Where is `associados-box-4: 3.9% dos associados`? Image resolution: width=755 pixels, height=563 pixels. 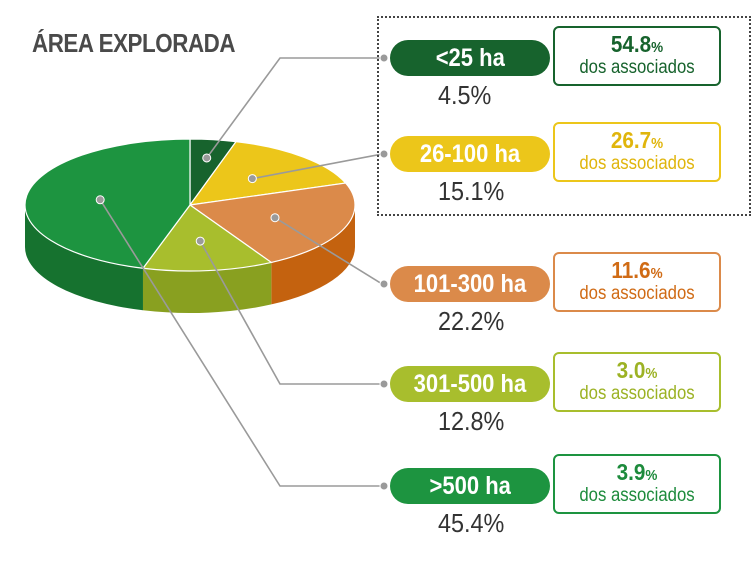
associados-box-4: 3.9% dos associados is located at coordinates (637, 484).